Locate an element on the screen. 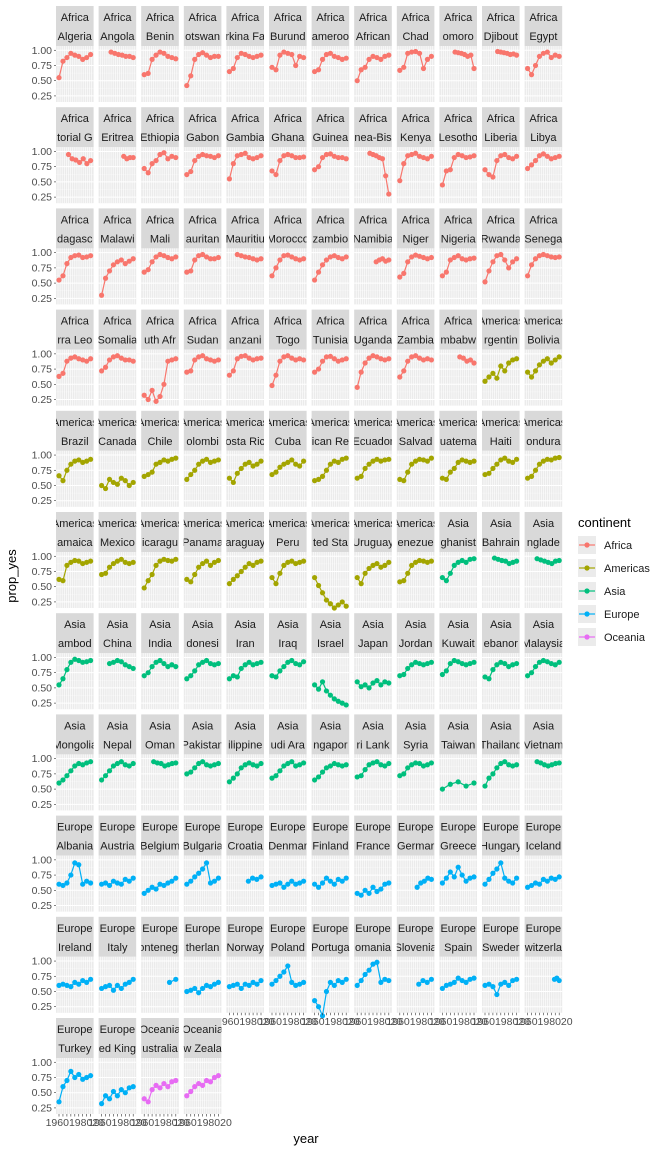 The image size is (672, 1152). x-tick-label: 1960198020 is located at coordinates (160, 1123).